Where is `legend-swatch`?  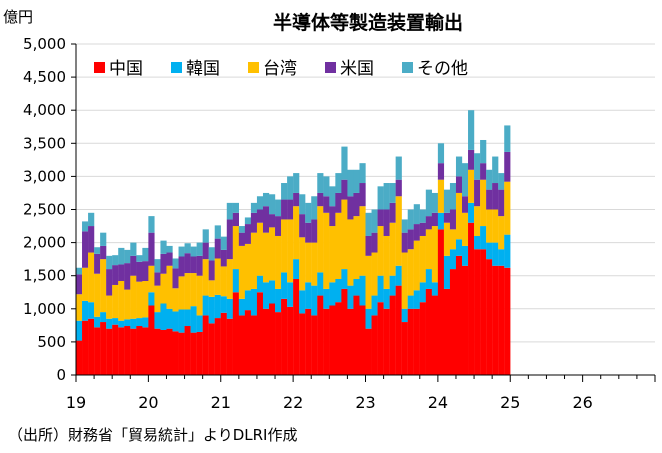 legend-swatch is located at coordinates (176, 67).